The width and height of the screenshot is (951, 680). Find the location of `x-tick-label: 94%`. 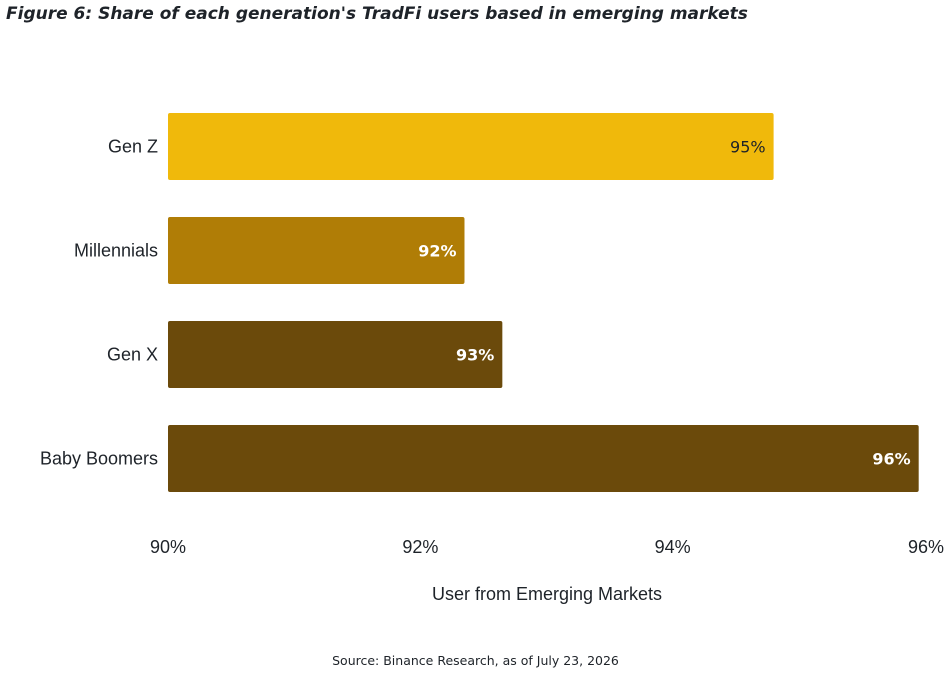

x-tick-label: 94% is located at coordinates (673, 547).